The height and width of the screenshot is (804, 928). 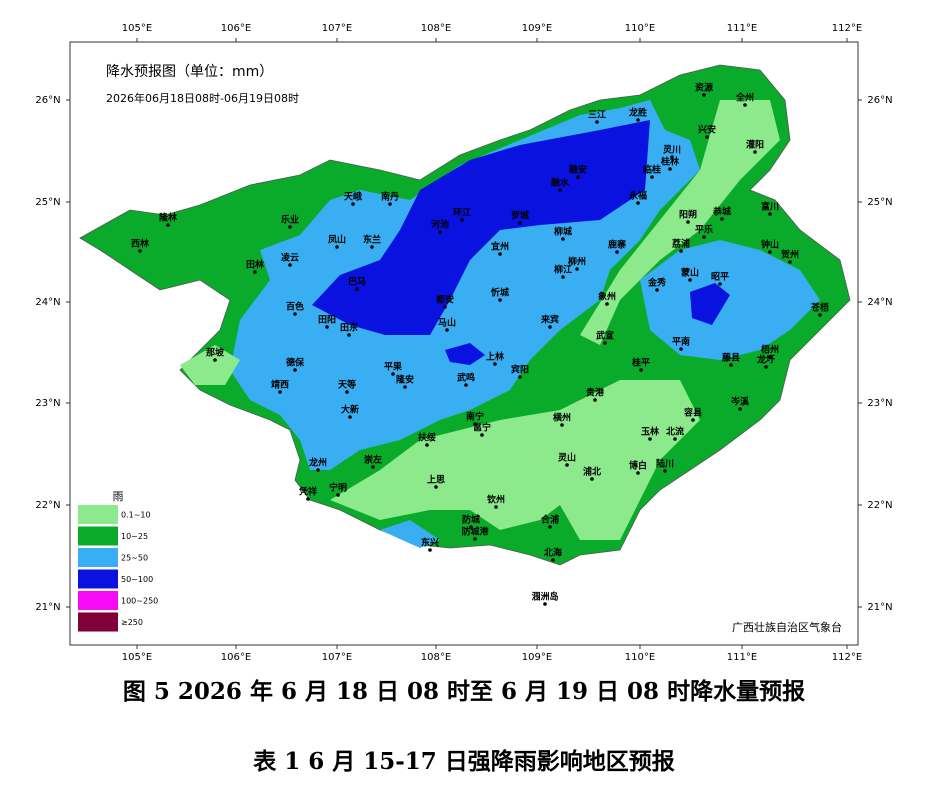 What do you see at coordinates (688, 215) in the screenshot?
I see `city-label: 阳朔` at bounding box center [688, 215].